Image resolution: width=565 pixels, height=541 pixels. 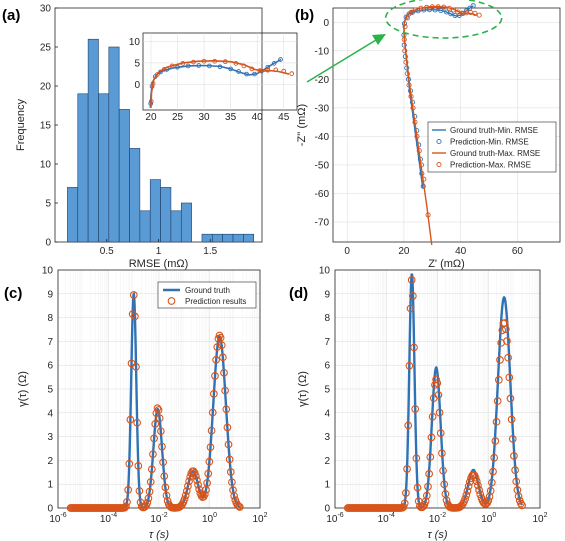 What do you see at coordinates (340, 515) in the screenshot?
I see `x-tick-exponent: -6` at bounding box center [340, 515].